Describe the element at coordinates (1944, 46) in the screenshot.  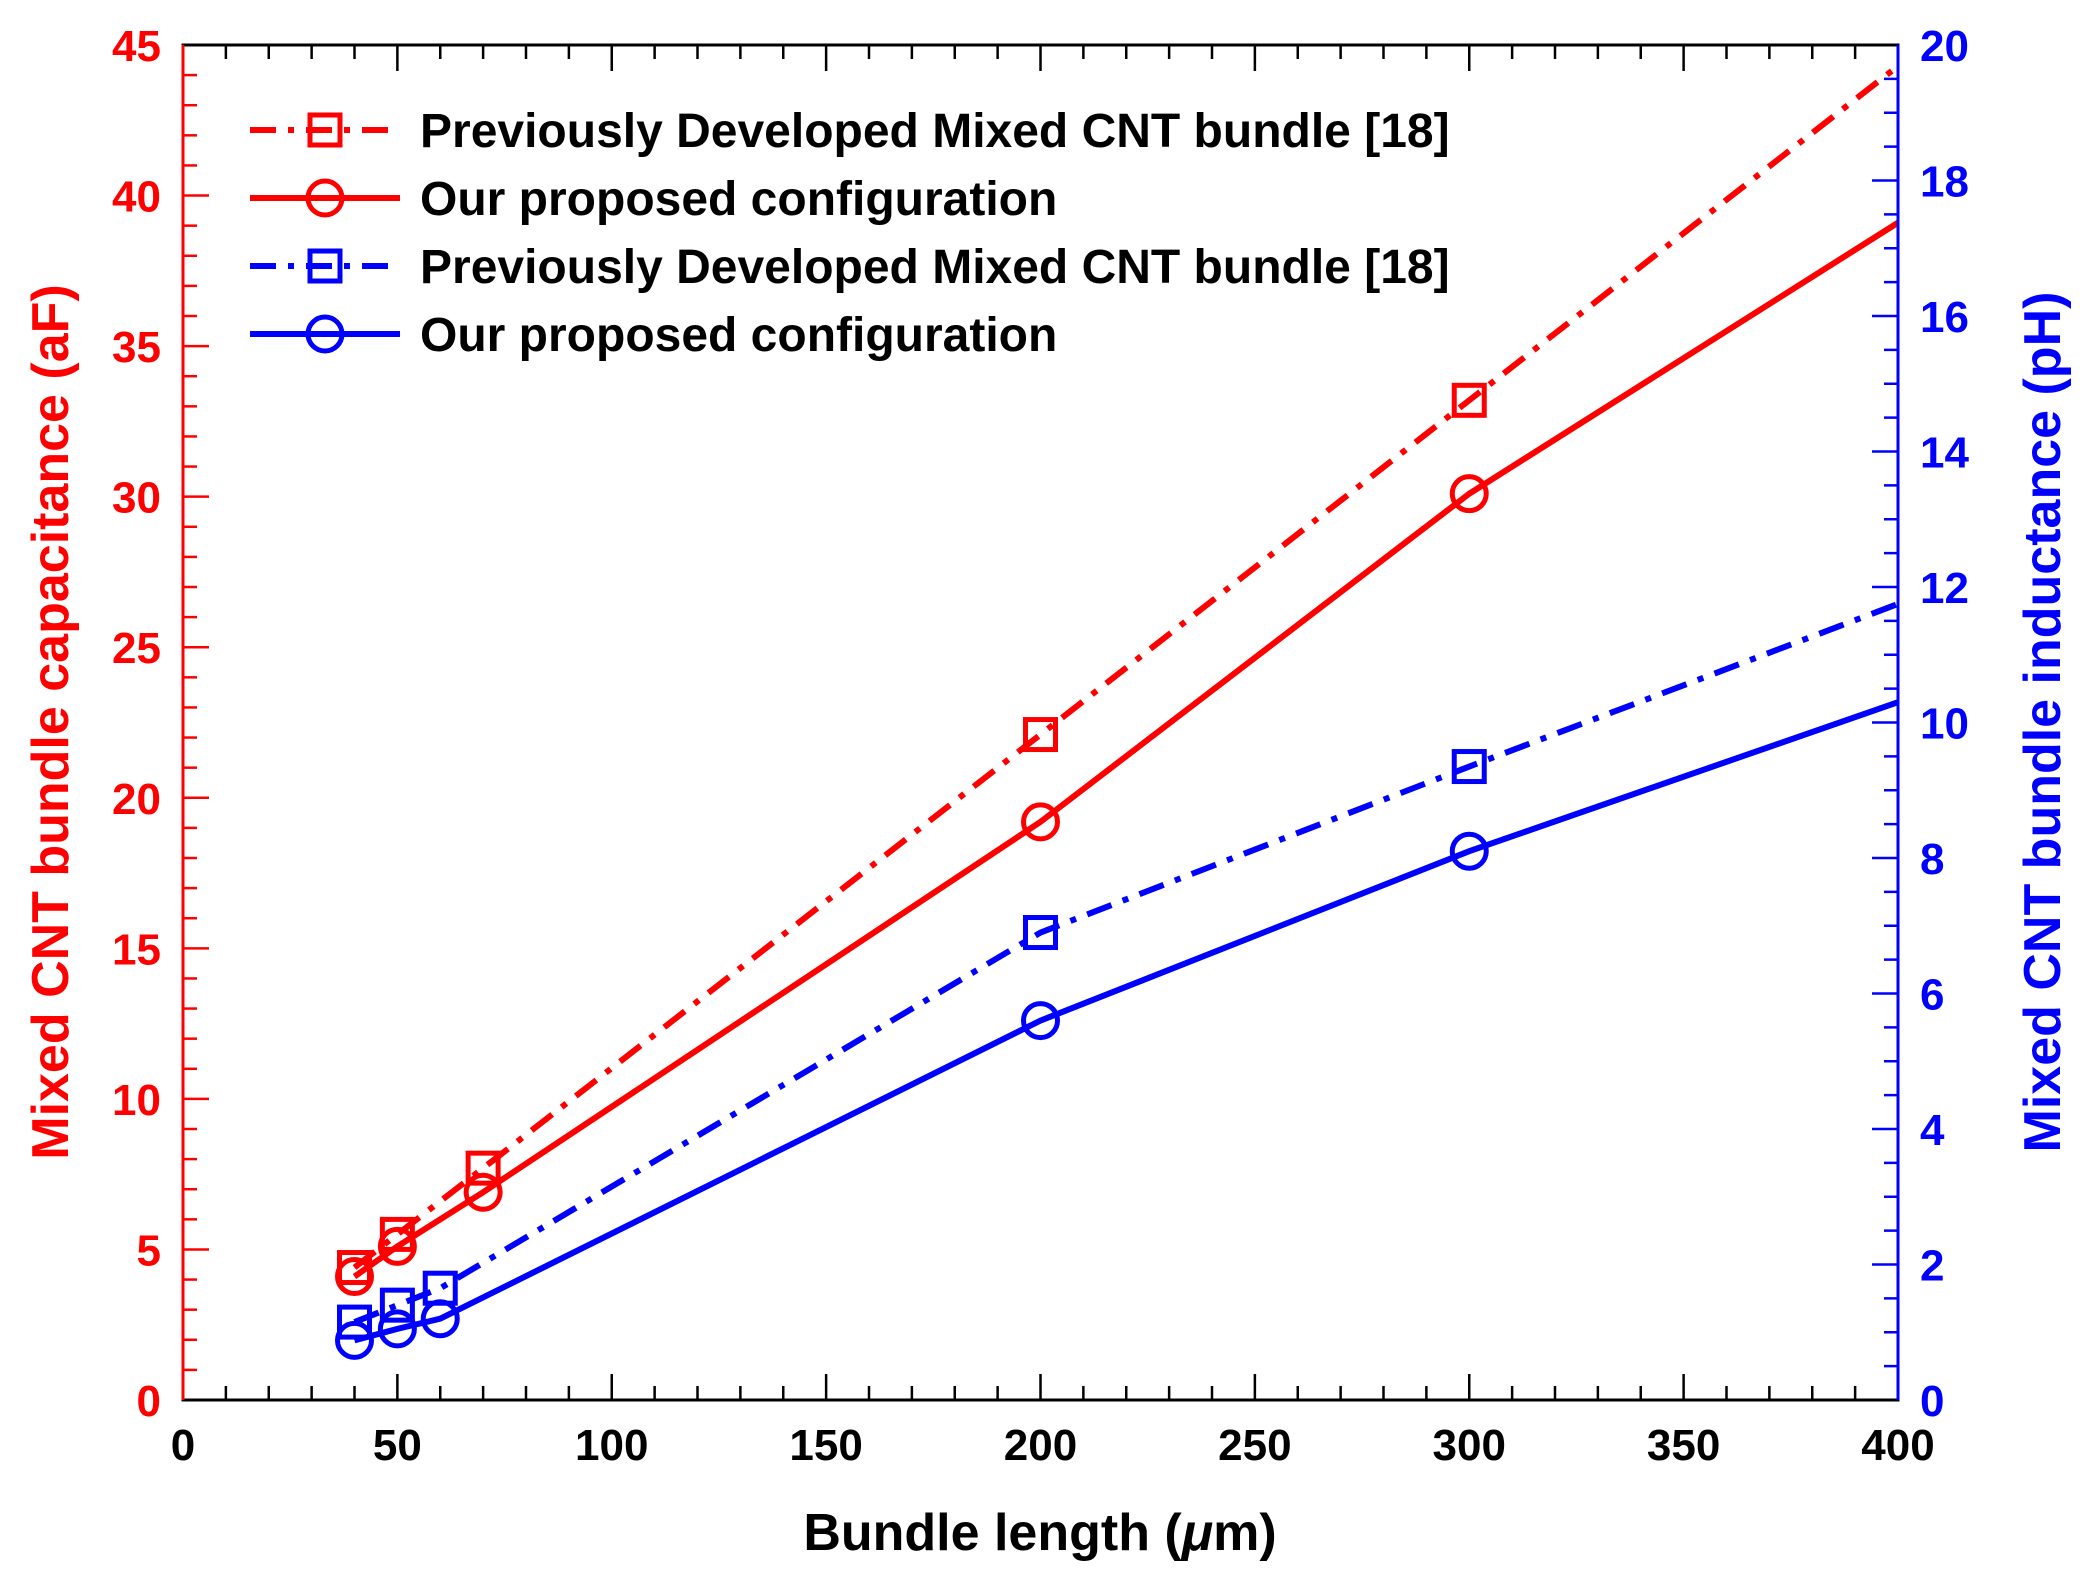
I see `y-right-tick-label: 20` at that location.